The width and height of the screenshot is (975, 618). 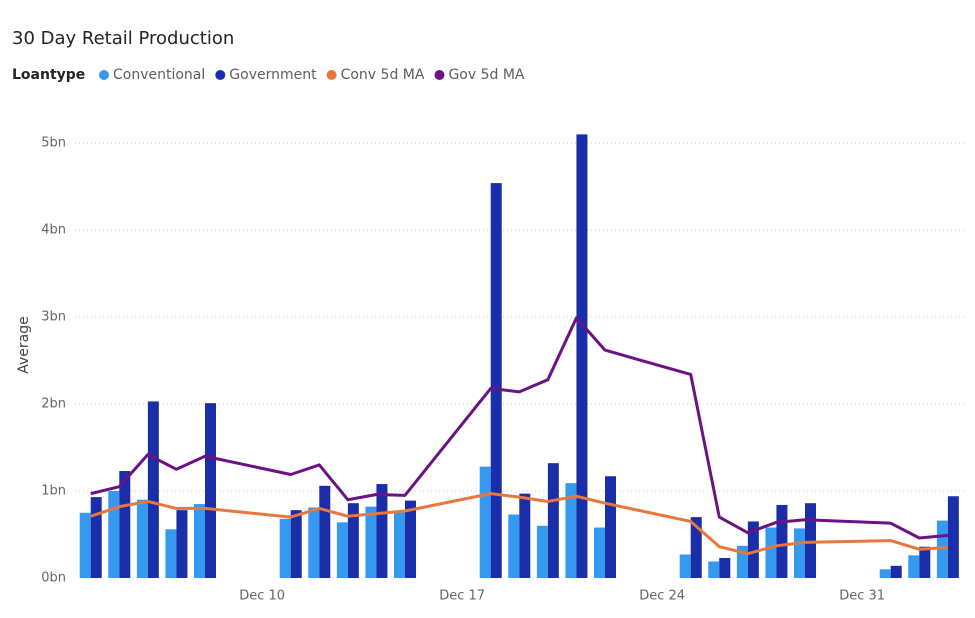 I want to click on y-tick-label: 0bn, so click(x=53, y=578).